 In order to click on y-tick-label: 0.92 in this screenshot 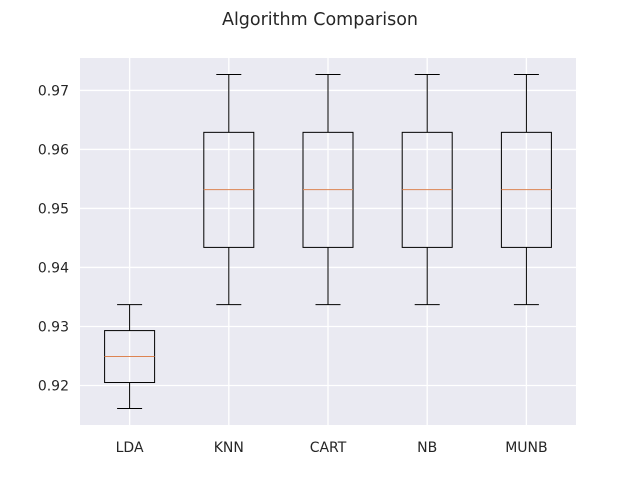, I will do `click(53, 386)`.